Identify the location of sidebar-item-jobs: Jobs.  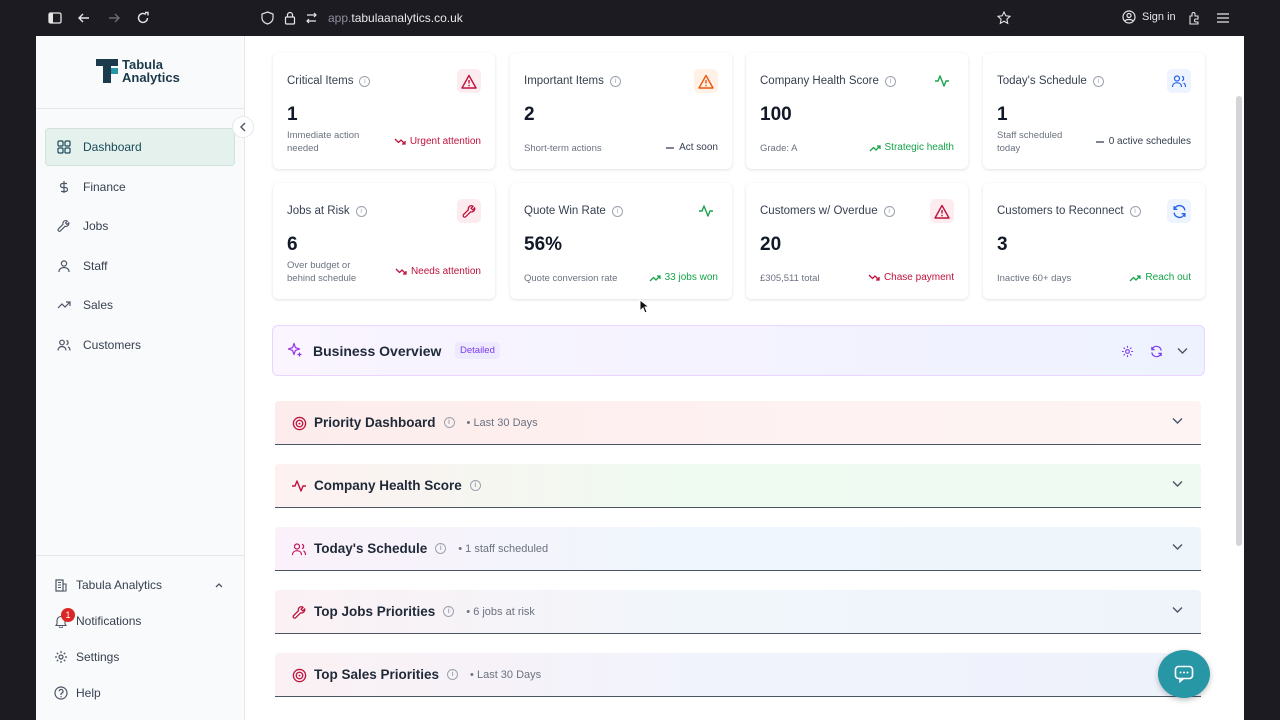
(140, 226).